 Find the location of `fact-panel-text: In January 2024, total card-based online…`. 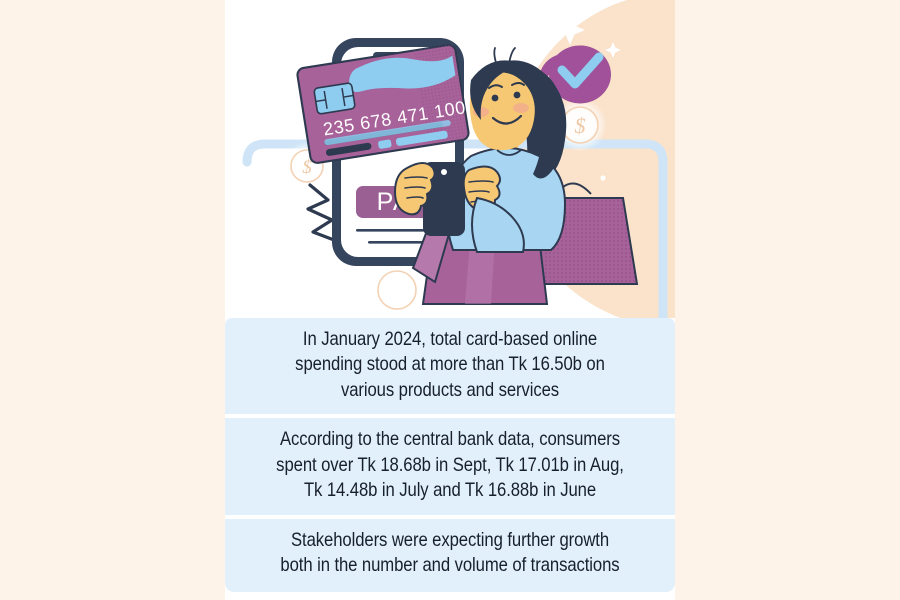

fact-panel-text: In January 2024, total card-based online… is located at coordinates (450, 364).